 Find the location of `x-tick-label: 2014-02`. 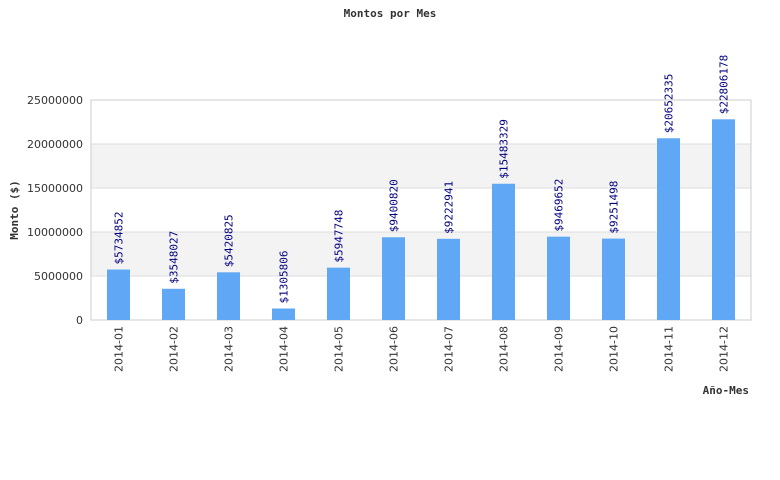

x-tick-label: 2014-02 is located at coordinates (174, 349).